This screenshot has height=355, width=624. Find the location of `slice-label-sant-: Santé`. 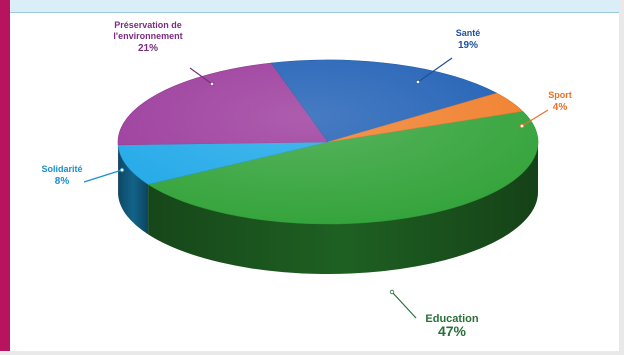

slice-label-sant-: Santé is located at coordinates (468, 33).